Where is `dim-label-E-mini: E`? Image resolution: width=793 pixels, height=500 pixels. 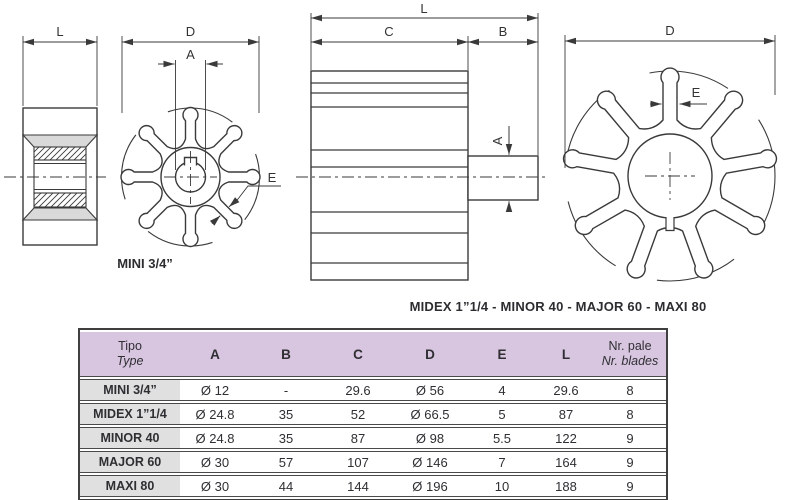 dim-label-E-mini: E is located at coordinates (272, 177).